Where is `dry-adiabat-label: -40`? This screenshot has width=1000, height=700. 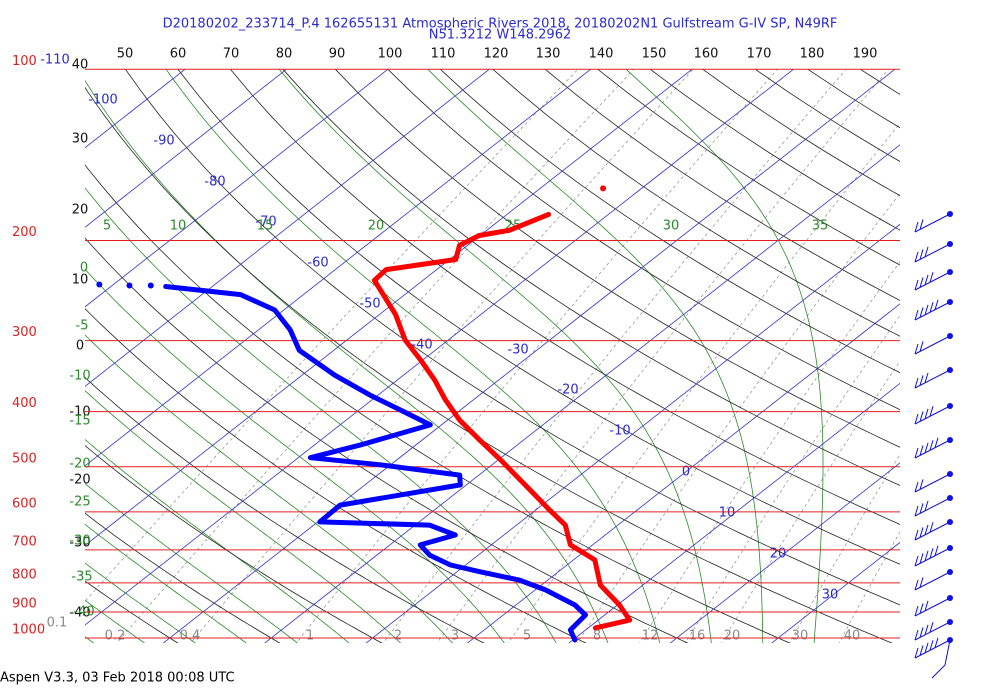 dry-adiabat-label: -40 is located at coordinates (79, 613).